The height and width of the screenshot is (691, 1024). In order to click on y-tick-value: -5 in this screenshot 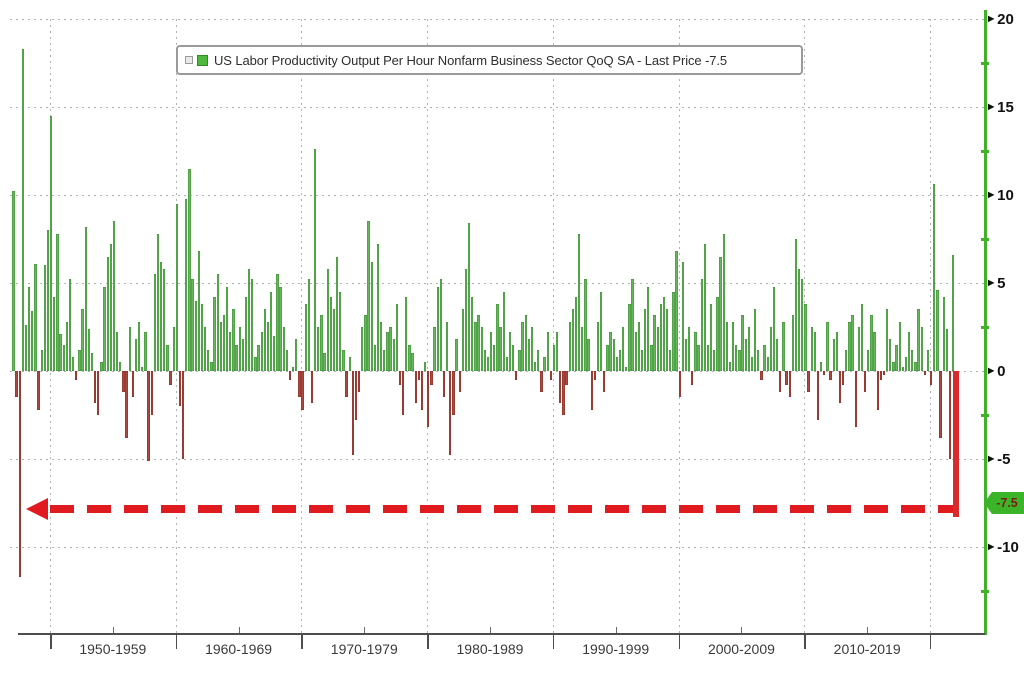, I will do `click(1004, 459)`.